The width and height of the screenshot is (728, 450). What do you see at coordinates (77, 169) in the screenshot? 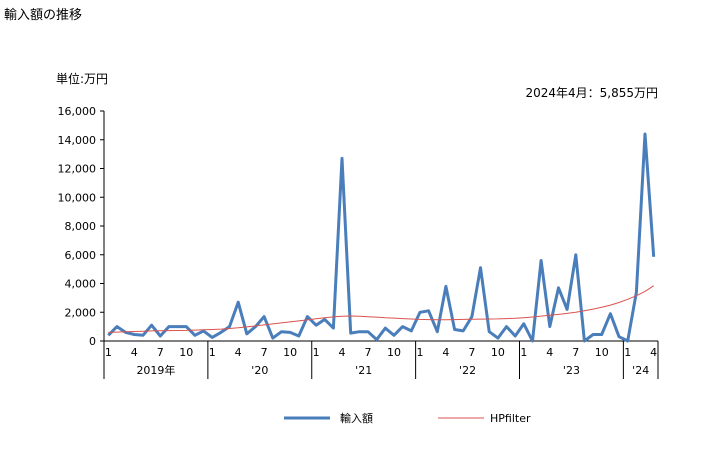
I see `y-tick-label: 12,000` at bounding box center [77, 169].